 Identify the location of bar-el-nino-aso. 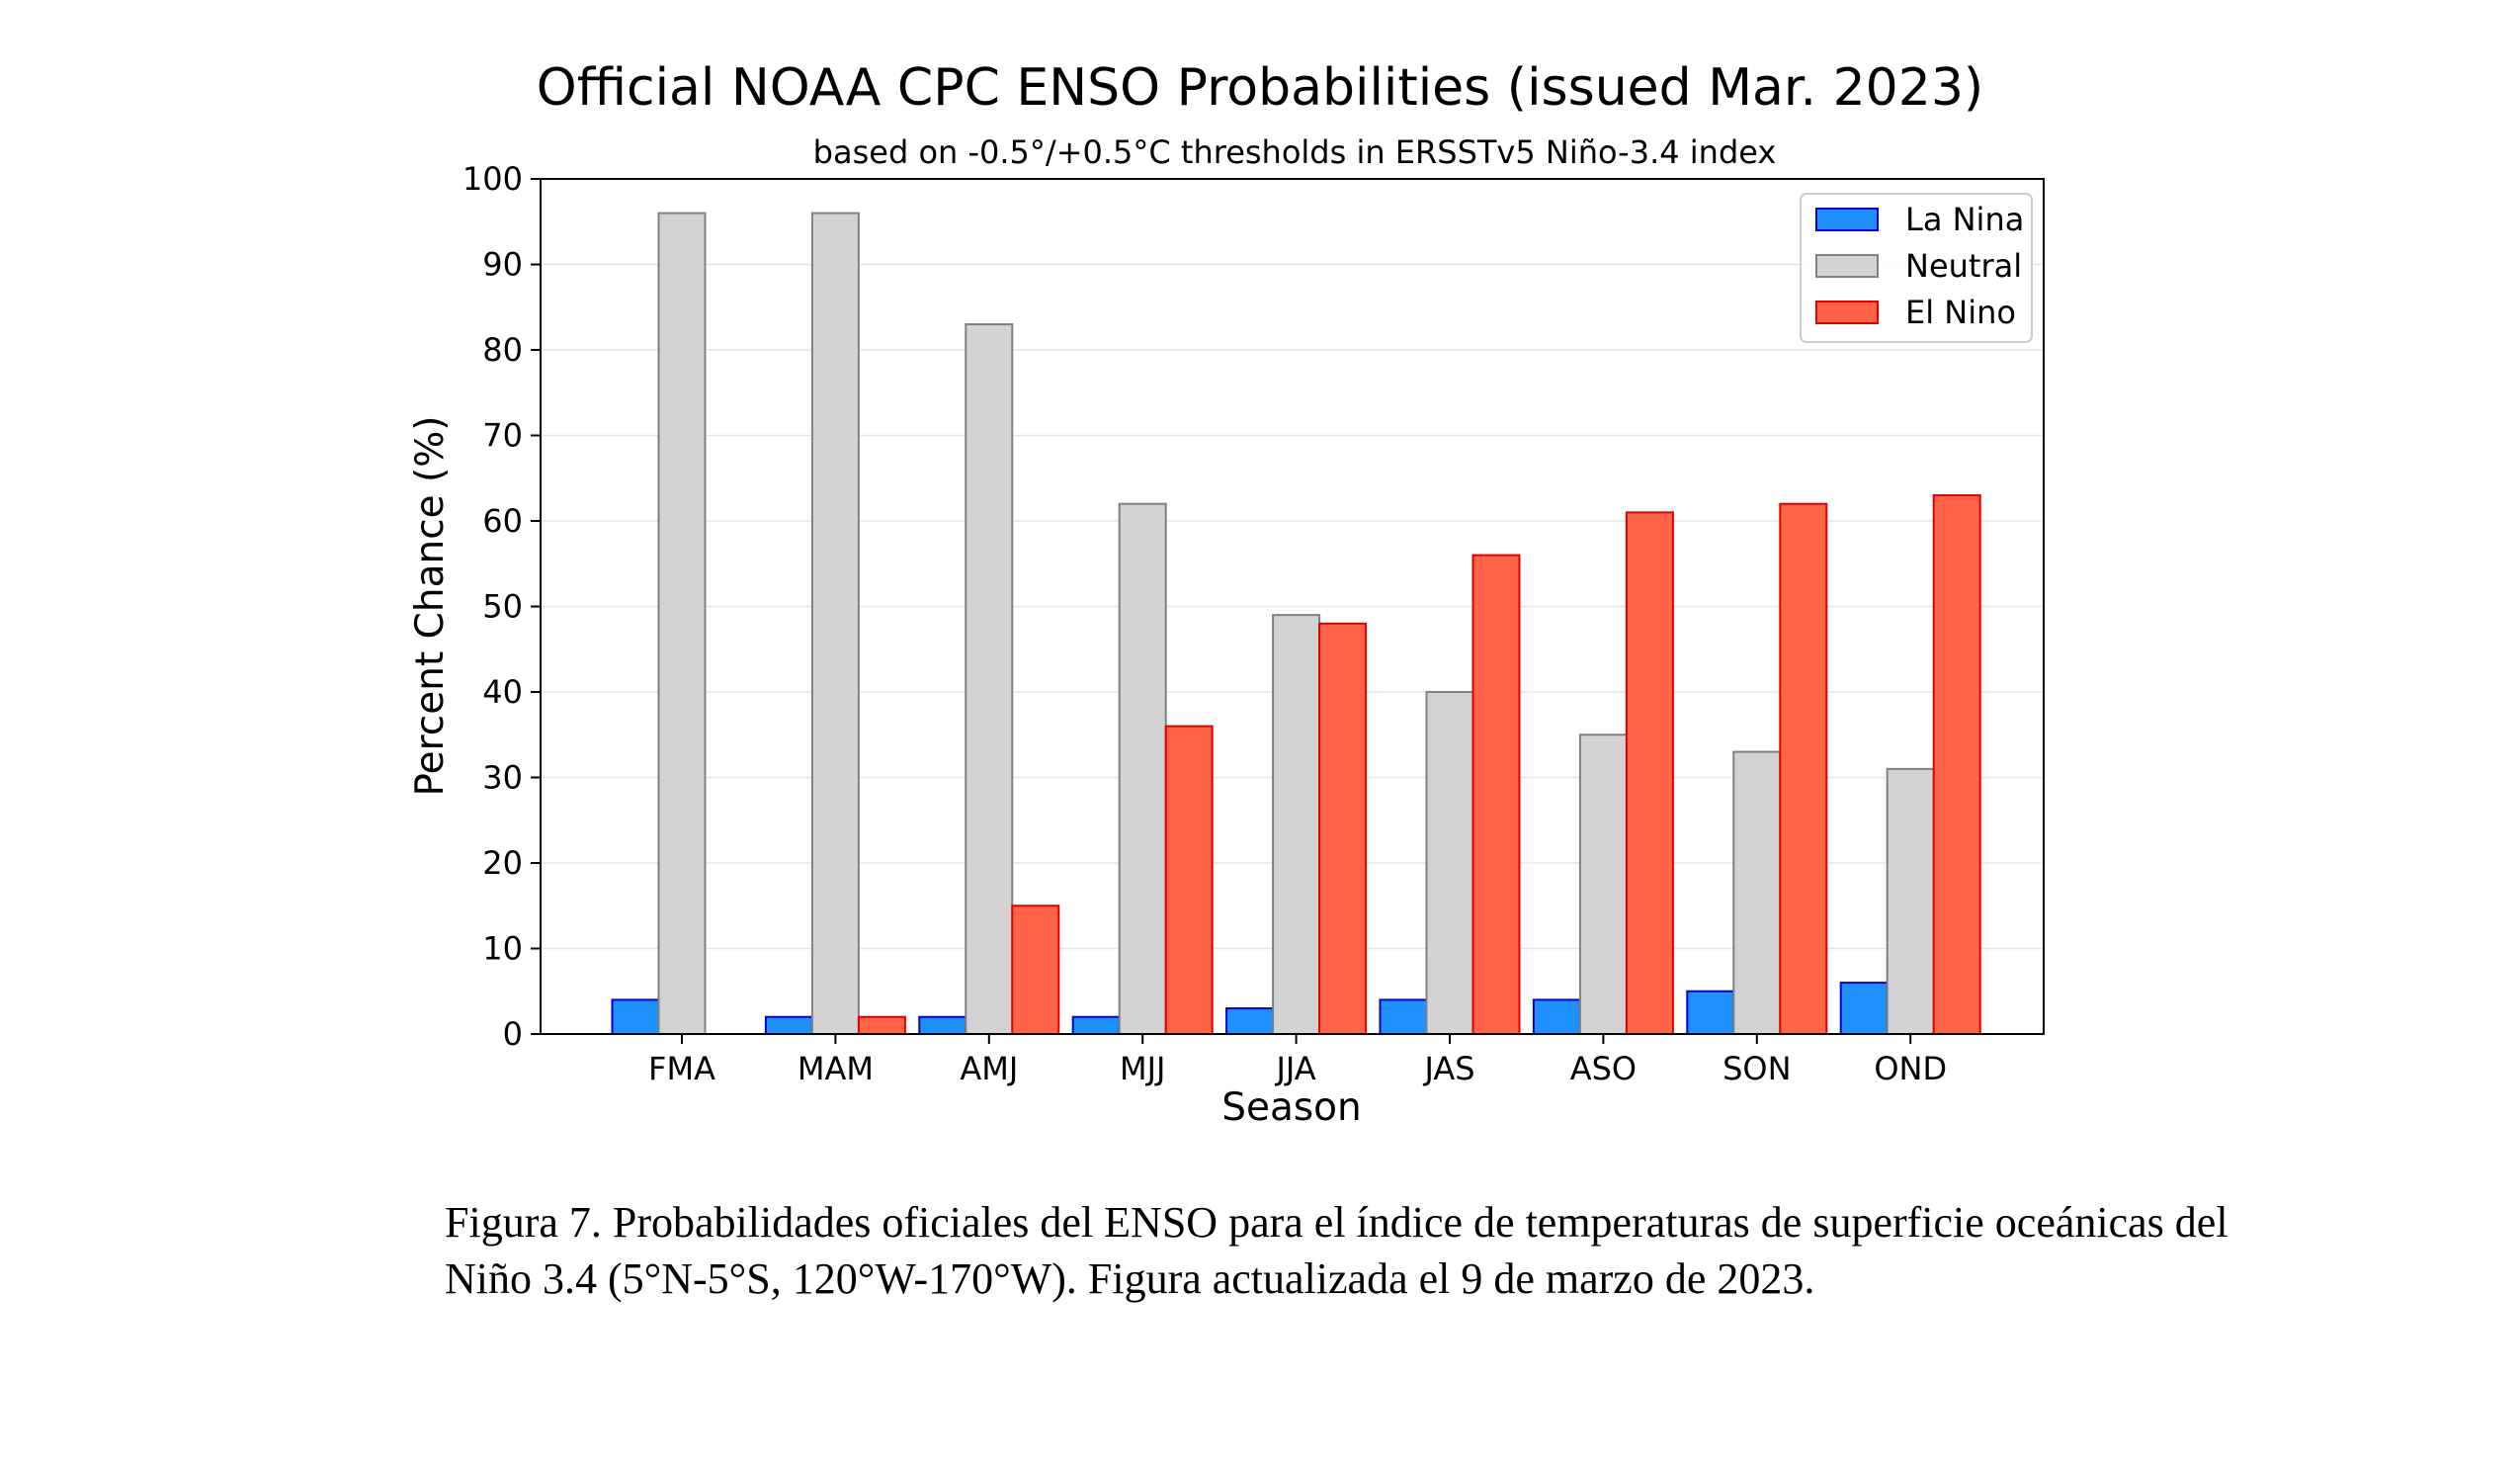
(1649, 773).